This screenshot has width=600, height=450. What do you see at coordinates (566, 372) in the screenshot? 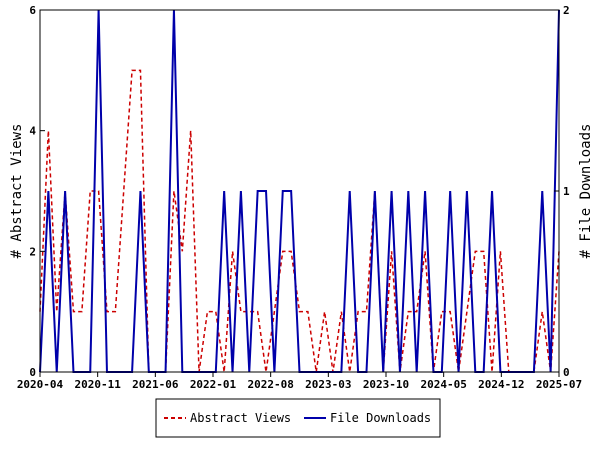
I see `y-right-tick-label: 0` at bounding box center [566, 372].